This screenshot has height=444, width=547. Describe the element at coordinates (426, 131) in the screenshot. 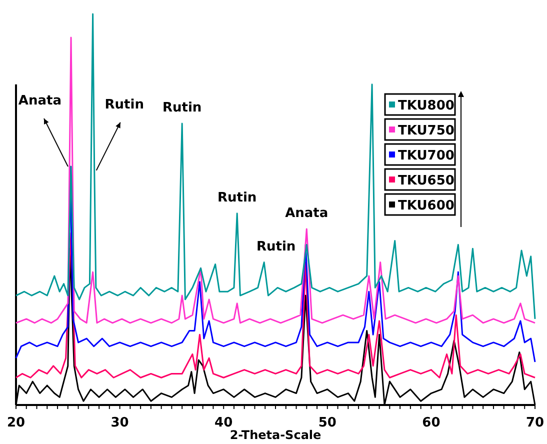

I see `legend-label: TKU750` at that location.